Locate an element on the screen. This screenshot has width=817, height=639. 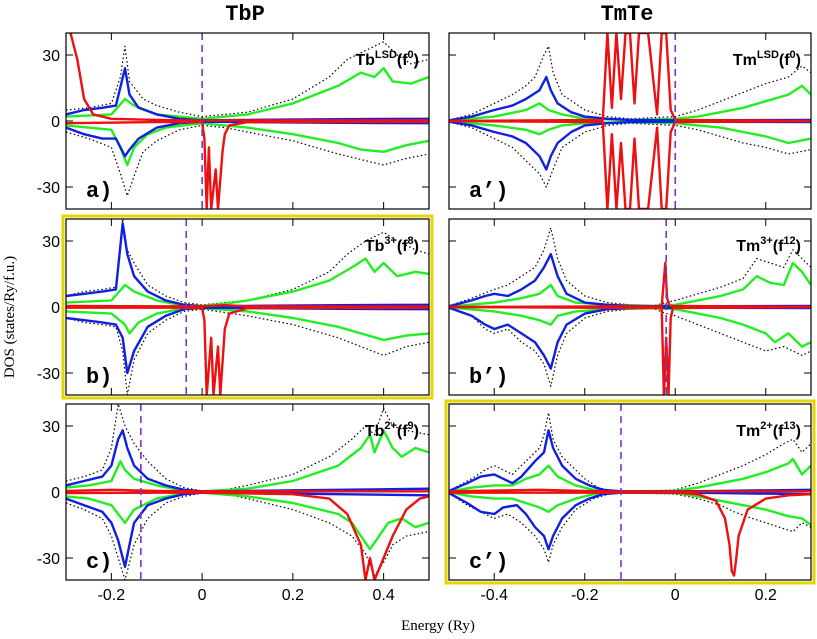
panel-label: b’) is located at coordinates (489, 377).